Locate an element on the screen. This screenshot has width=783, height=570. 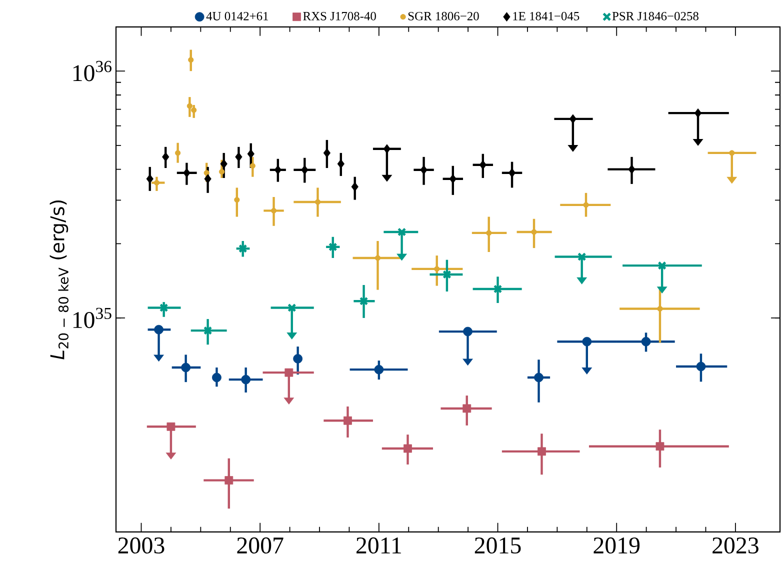
y-tick-label: 10$^{35}$ is located at coordinates (92, 318).